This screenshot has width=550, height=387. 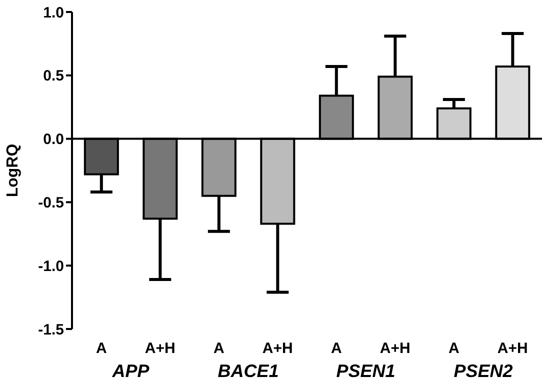 What do you see at coordinates (366, 371) in the screenshot?
I see `text: PSEN1` at bounding box center [366, 371].